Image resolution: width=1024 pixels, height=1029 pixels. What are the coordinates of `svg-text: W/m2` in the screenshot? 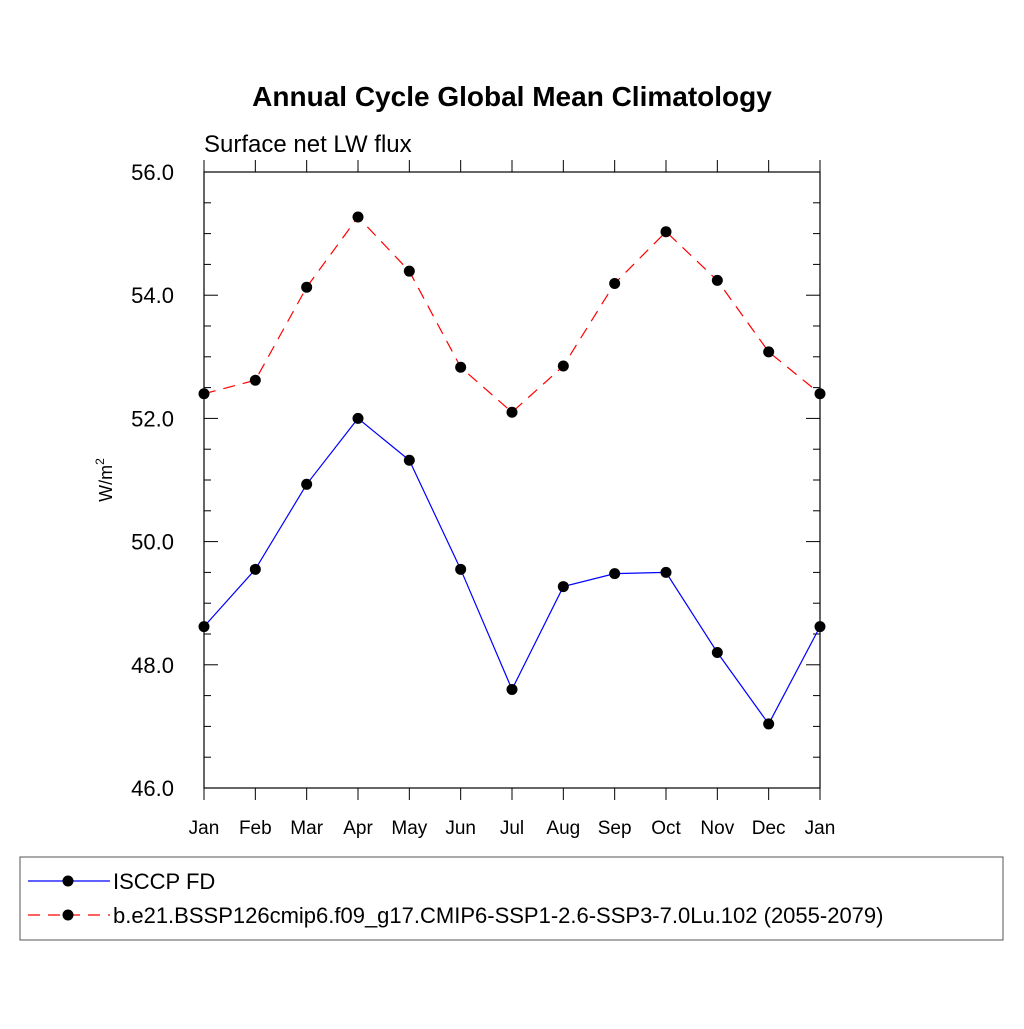 It's located at (104, 480).